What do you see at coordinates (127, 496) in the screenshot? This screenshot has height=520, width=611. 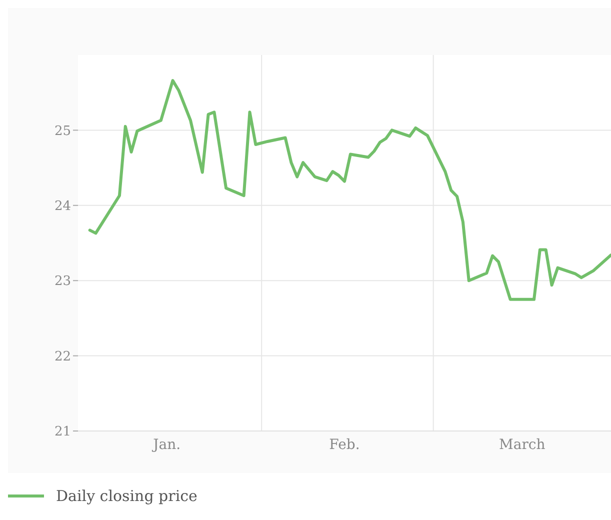 I see `legend-label: Daily closing price` at bounding box center [127, 496].